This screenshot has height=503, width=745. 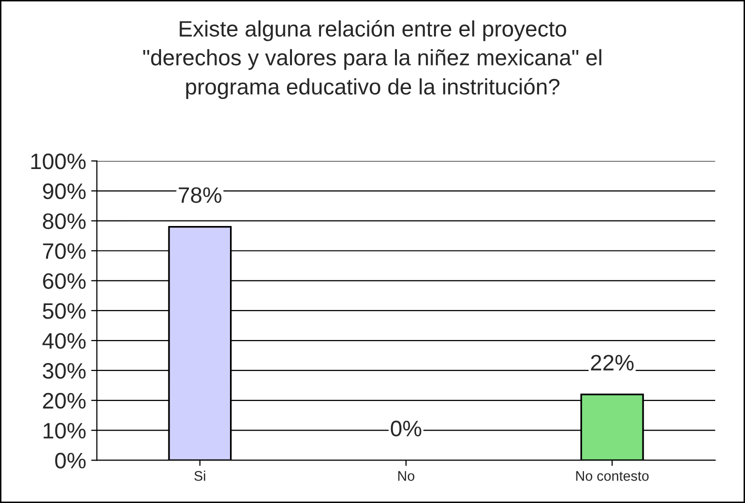 I want to click on y-tick-label: 100%, so click(x=58, y=161).